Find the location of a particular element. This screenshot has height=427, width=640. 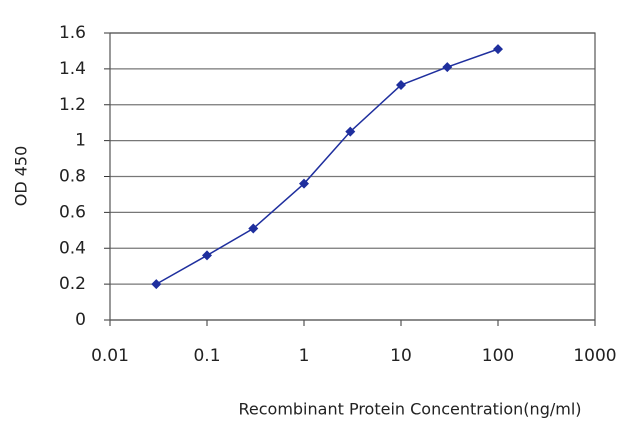

x-tick-label: 10 is located at coordinates (401, 356).